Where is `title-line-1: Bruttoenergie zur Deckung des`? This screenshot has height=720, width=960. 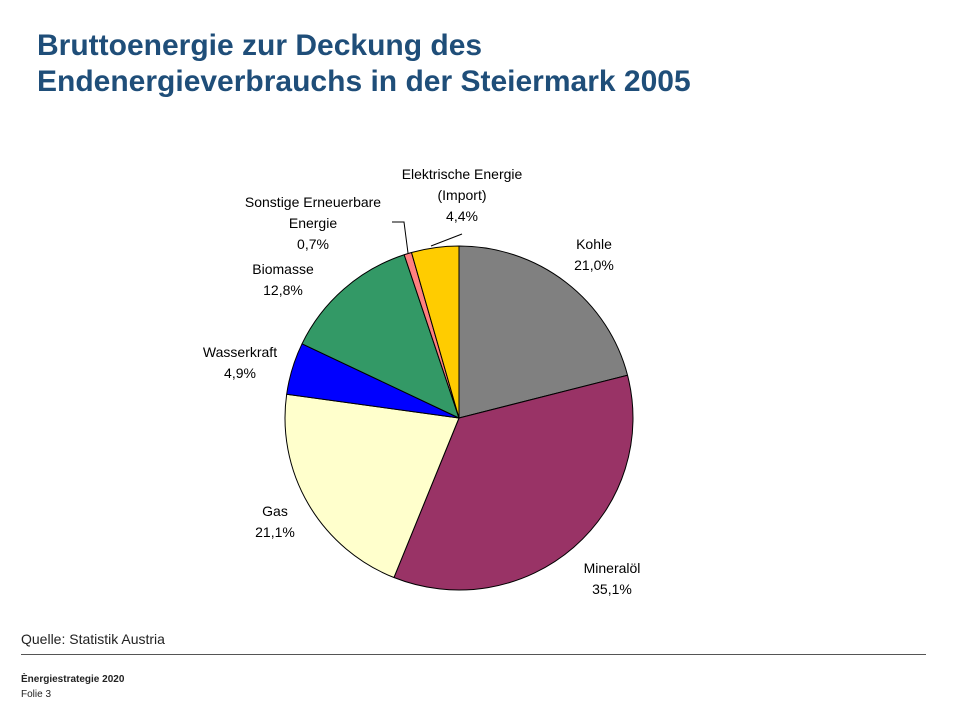 title-line-1: Bruttoenergie zur Deckung des is located at coordinates (260, 45).